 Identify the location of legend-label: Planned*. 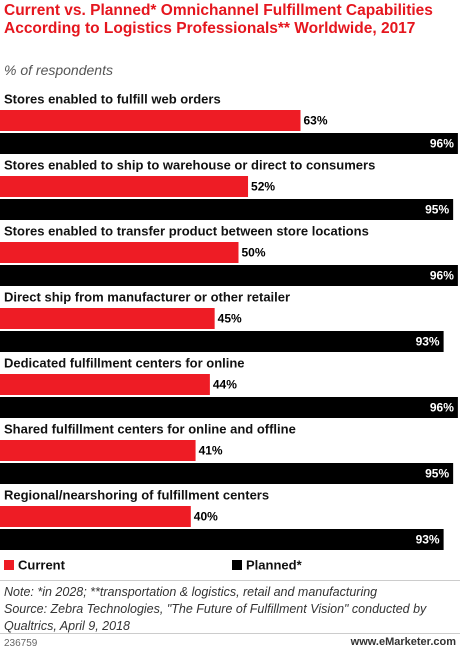
(274, 564).